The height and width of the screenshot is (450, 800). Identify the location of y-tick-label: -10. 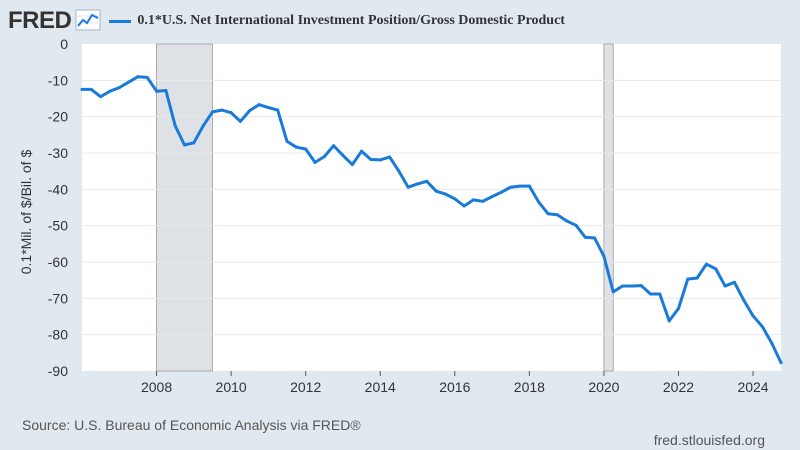
(58, 80).